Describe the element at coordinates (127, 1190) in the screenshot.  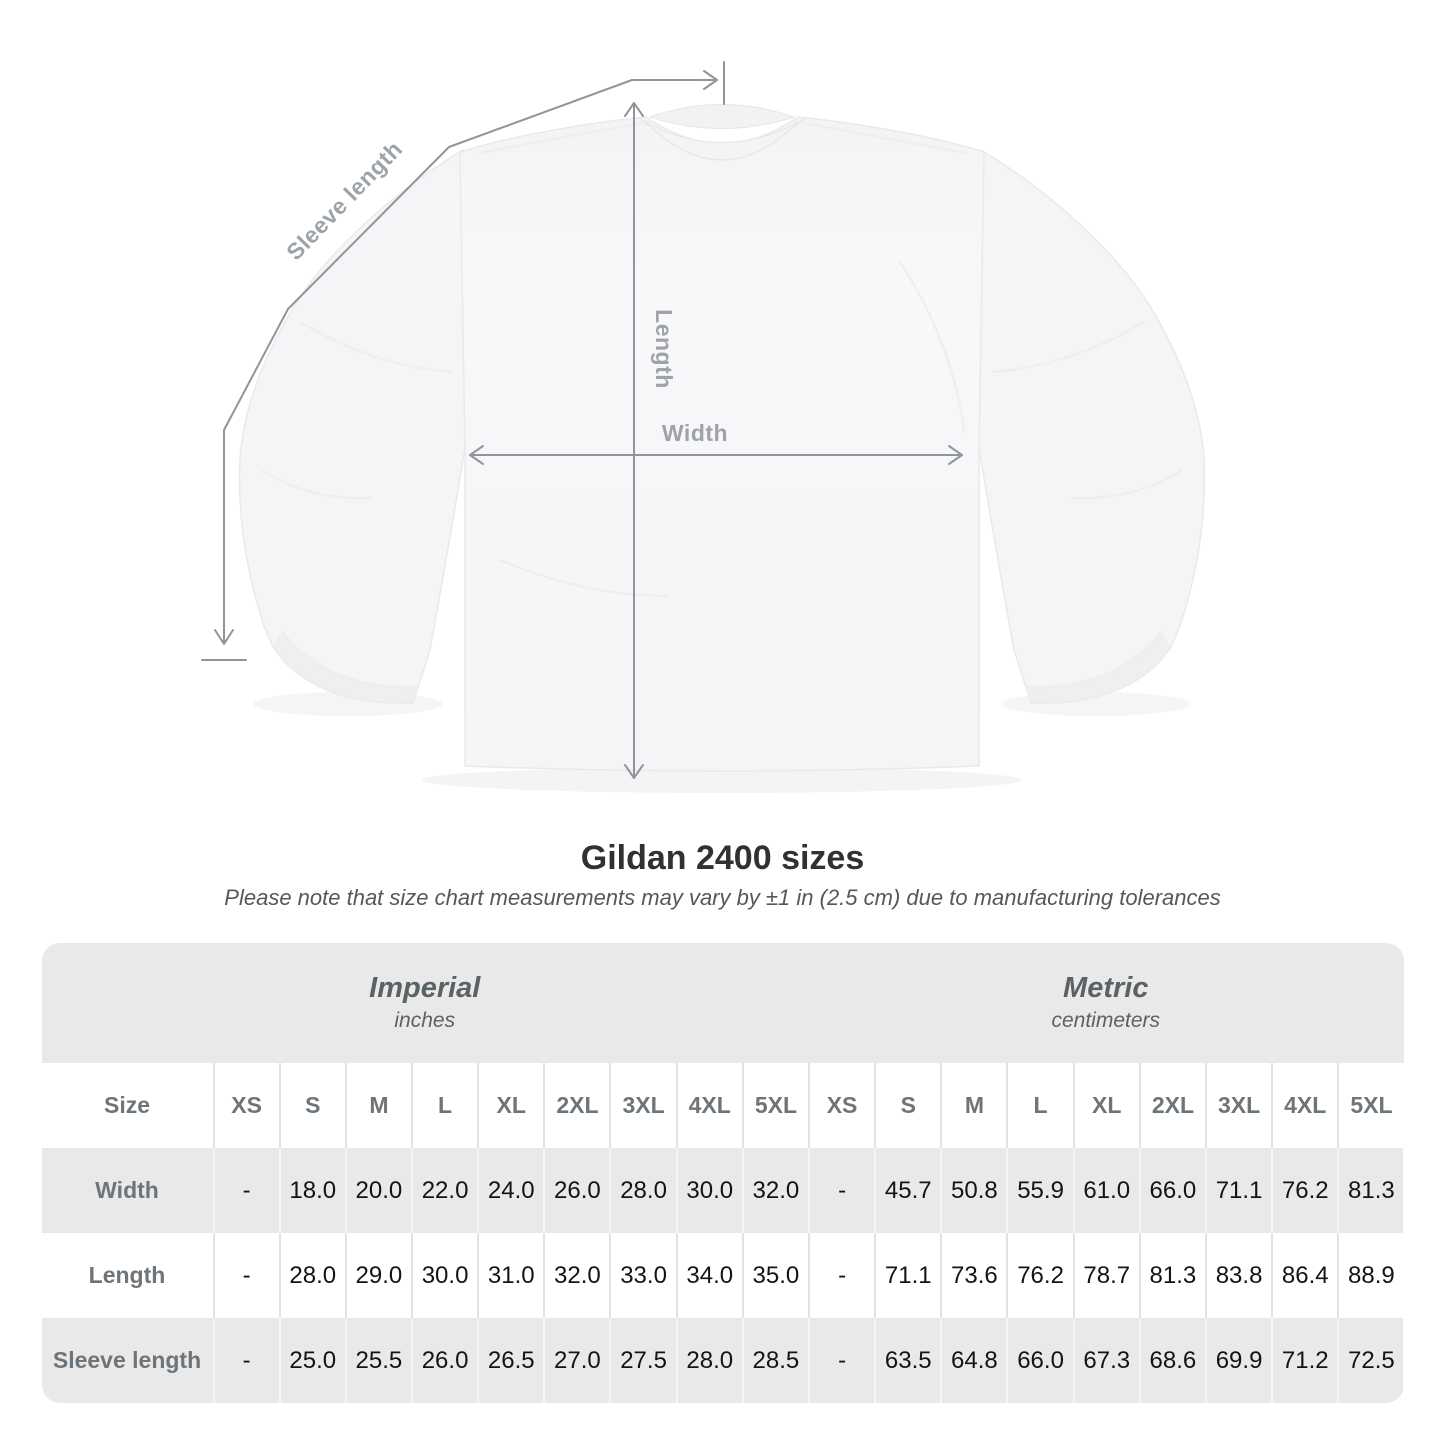
I see `row-label: Width` at that location.